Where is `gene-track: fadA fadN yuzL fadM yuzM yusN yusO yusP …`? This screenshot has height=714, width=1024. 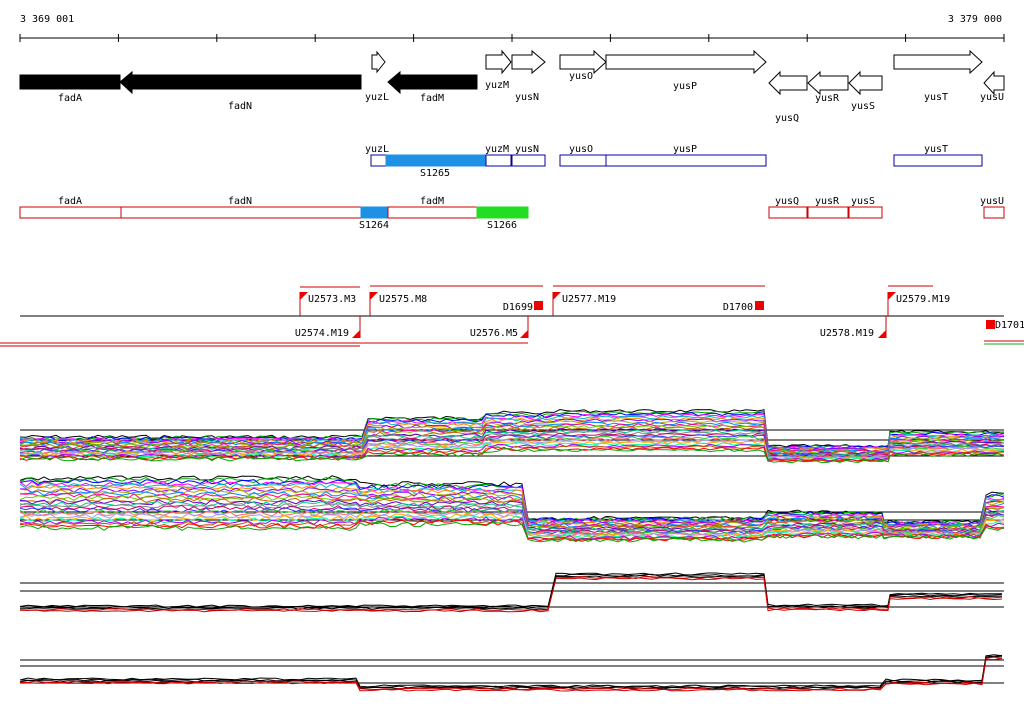 gene-track: fadA fadN yuzL fadM yuzM yusN yusO yusP … is located at coordinates (512, 86).